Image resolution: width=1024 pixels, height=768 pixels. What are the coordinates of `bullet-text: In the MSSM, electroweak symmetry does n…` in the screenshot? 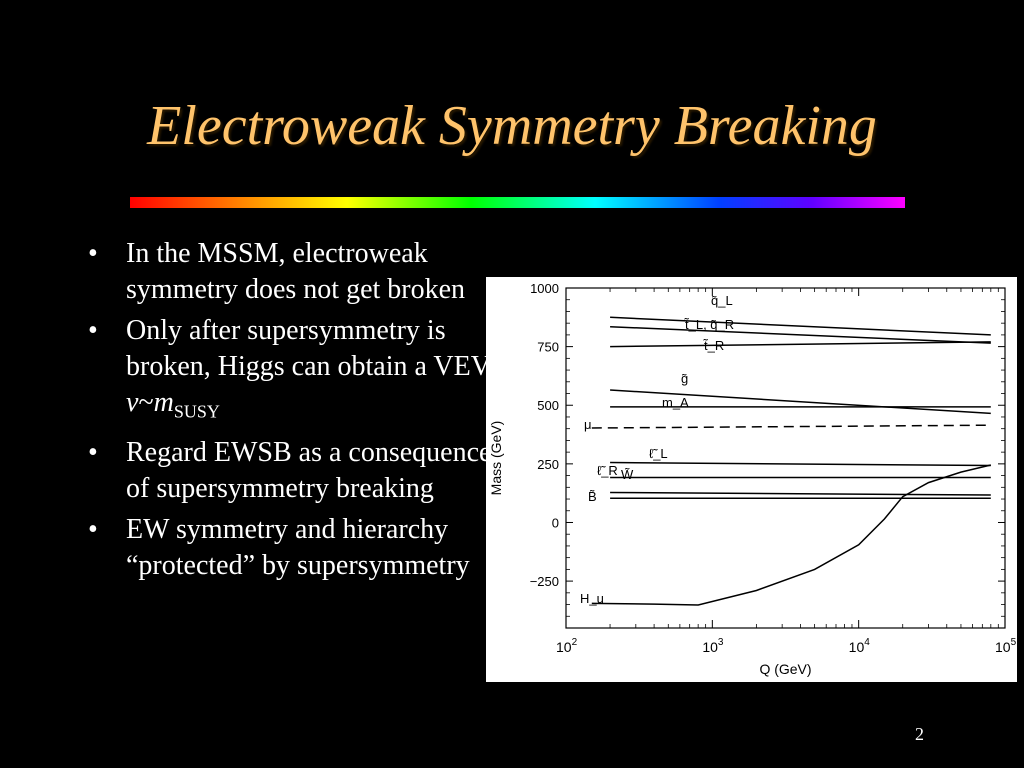 It's located at (296, 271).